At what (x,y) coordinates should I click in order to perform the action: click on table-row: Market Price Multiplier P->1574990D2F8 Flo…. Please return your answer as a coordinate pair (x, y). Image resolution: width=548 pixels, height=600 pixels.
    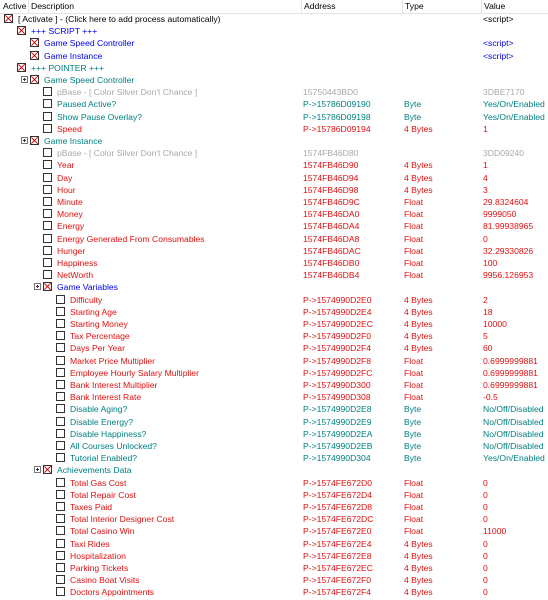
    Looking at the image, I should click on (274, 361).